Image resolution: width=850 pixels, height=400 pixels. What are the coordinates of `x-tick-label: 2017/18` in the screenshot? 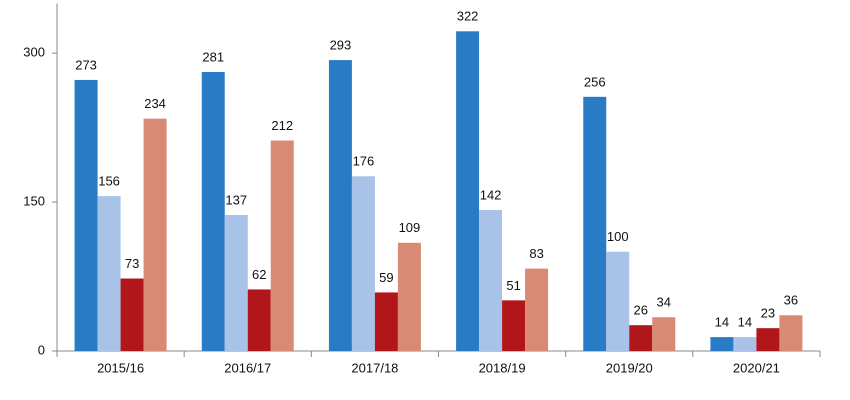 It's located at (374, 367).